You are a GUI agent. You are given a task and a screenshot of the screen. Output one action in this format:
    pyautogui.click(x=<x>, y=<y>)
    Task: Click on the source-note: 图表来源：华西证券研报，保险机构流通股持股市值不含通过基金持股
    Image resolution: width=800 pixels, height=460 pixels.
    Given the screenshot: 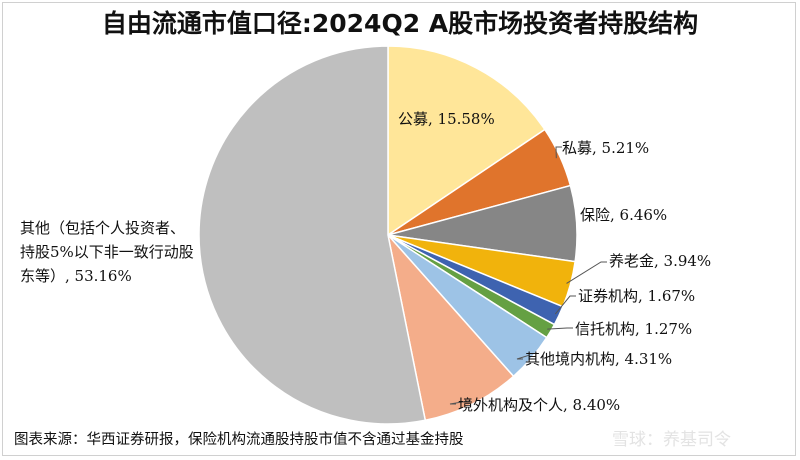 What is the action you would take?
    pyautogui.click(x=239, y=440)
    